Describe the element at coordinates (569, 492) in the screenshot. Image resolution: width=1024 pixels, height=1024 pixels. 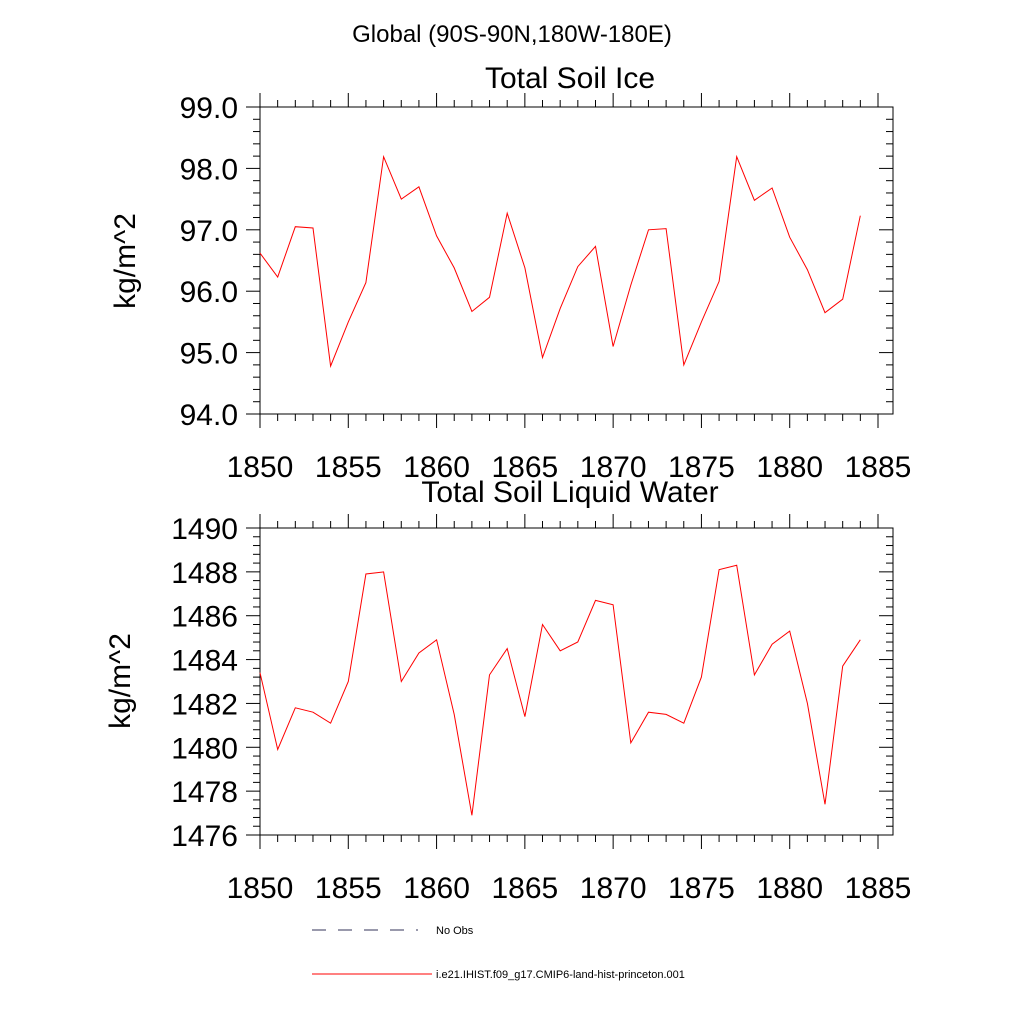
I see `chart-title: Total Soil Liquid Water` at that location.